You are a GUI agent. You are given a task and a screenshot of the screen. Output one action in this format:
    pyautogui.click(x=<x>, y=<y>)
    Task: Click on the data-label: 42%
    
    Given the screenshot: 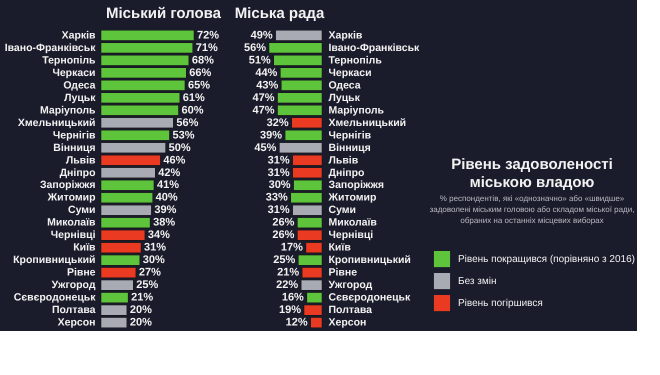 What is the action you would take?
    pyautogui.click(x=169, y=172)
    